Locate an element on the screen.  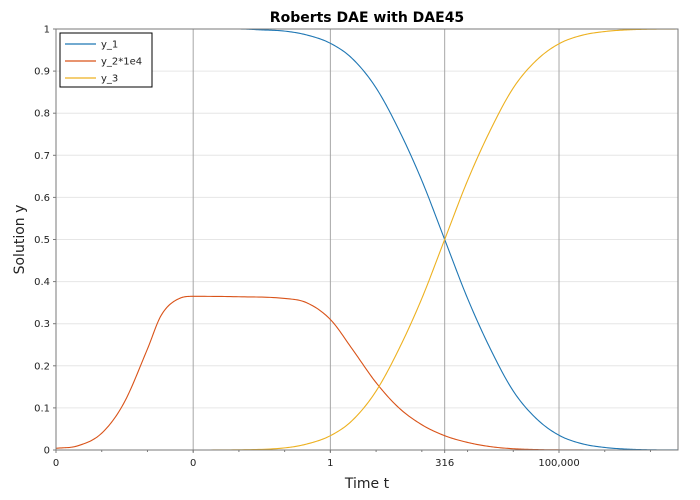
y-tick-label: 1 is located at coordinates (47, 30).